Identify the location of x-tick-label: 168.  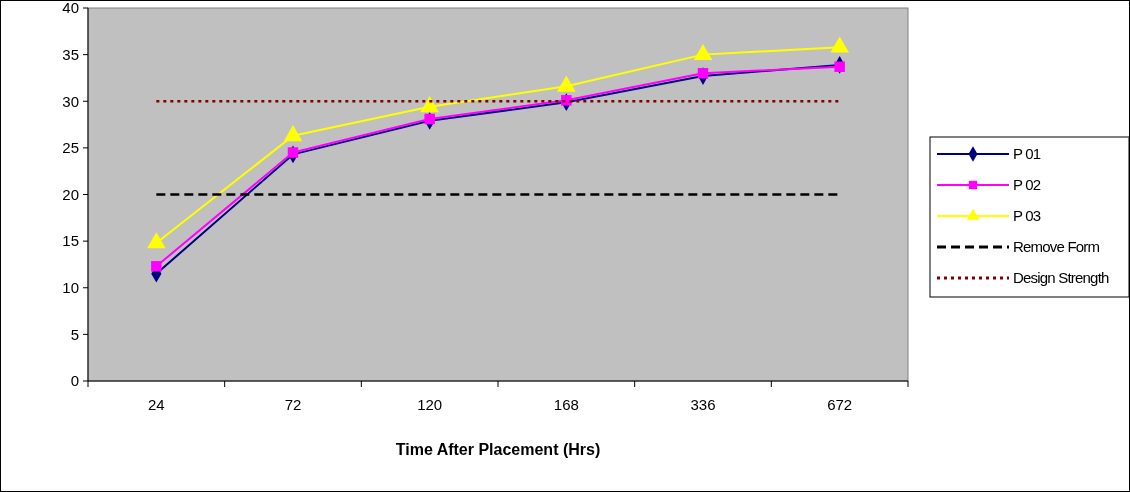
(566, 404).